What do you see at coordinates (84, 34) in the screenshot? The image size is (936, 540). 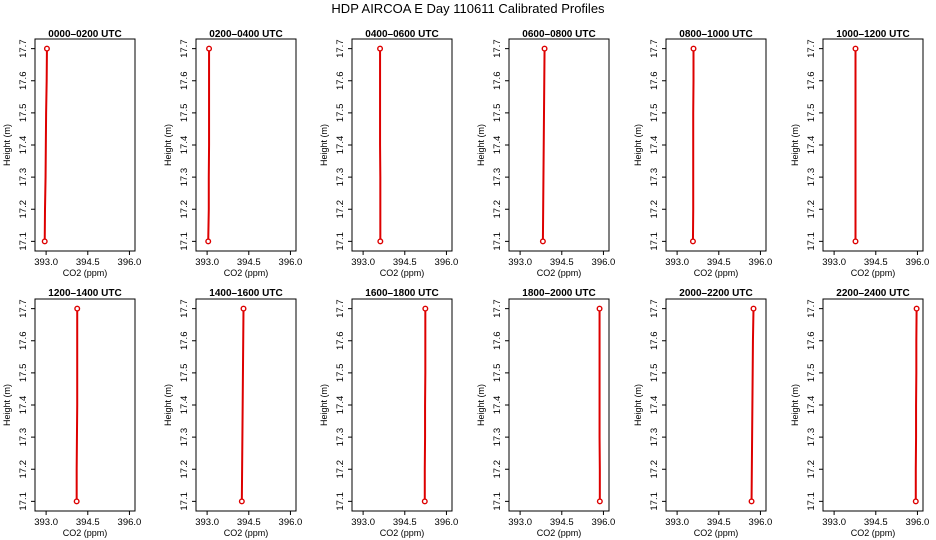 I see `panel-title: 0000–0200 UTC` at bounding box center [84, 34].